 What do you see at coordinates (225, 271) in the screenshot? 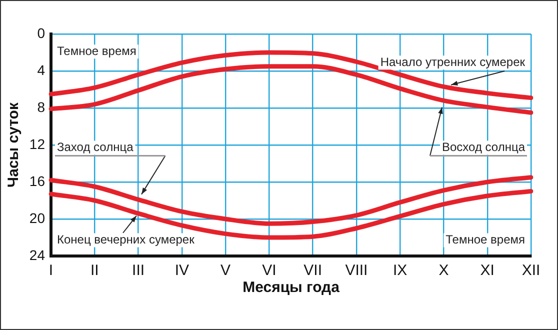
I see `x-tick-label: V` at bounding box center [225, 271].